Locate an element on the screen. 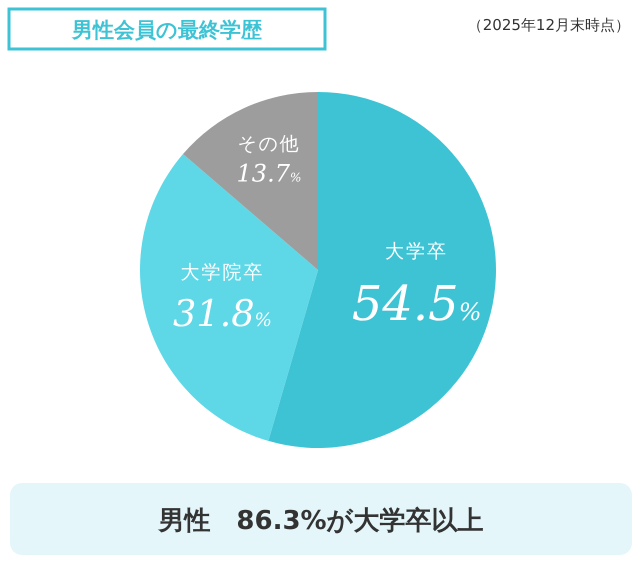  chart-title: 男性会員の最終学歴 is located at coordinates (166, 30).